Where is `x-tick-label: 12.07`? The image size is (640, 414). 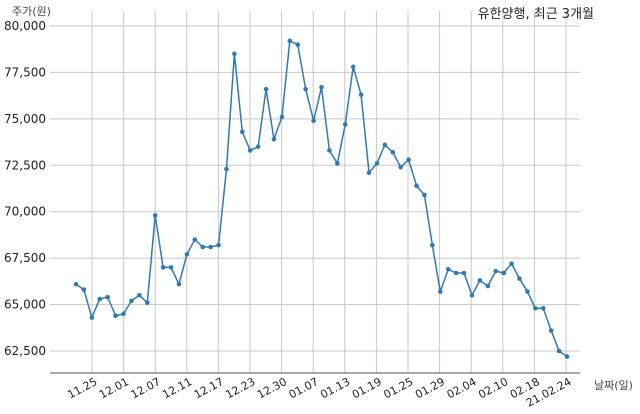 x-tick-label: 12.07 is located at coordinates (146, 388).